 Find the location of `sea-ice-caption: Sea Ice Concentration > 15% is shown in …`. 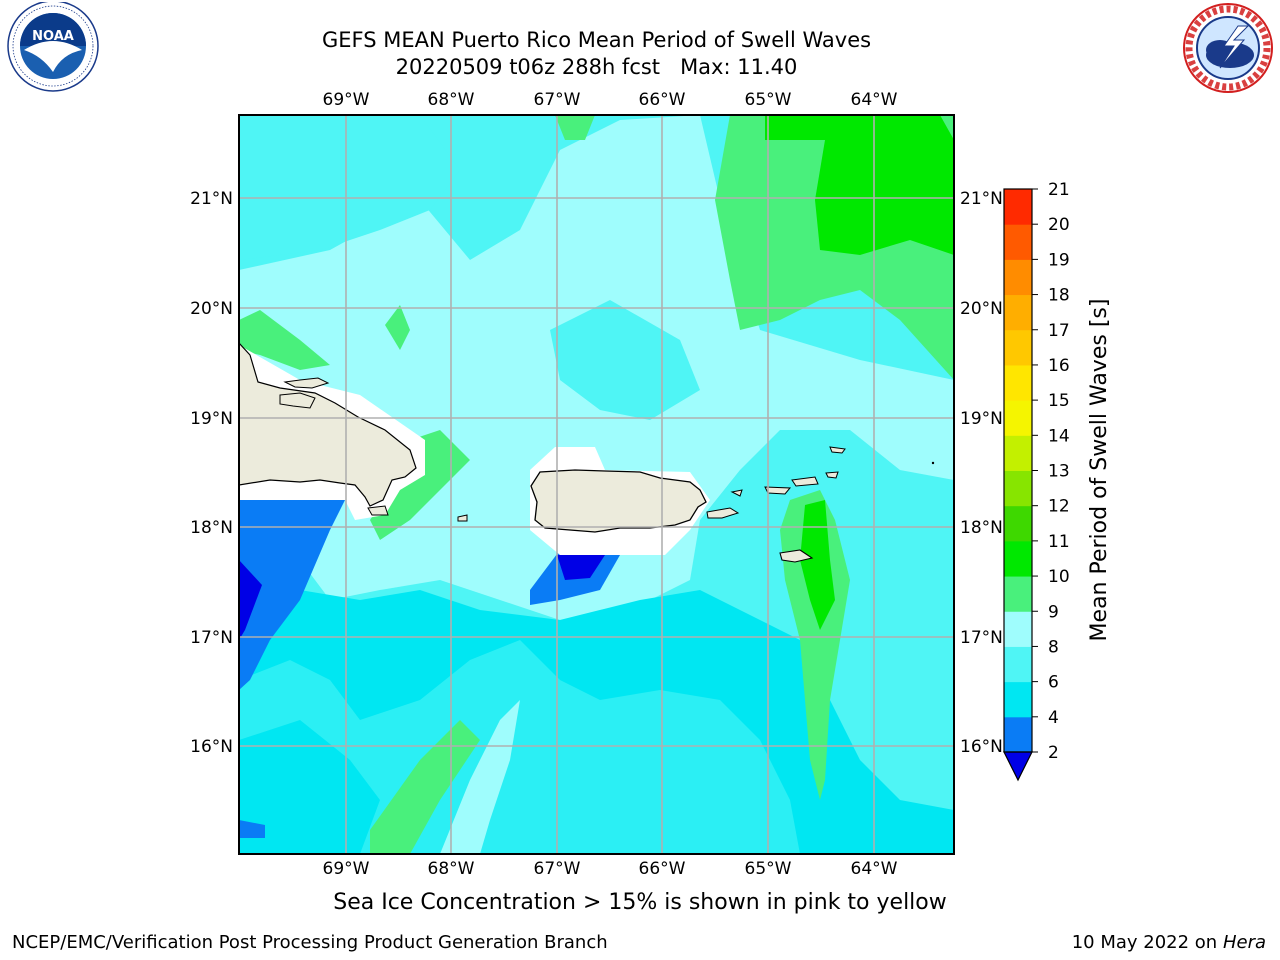

sea-ice-caption: Sea Ice Concentration > 15% is shown in … is located at coordinates (640, 902).